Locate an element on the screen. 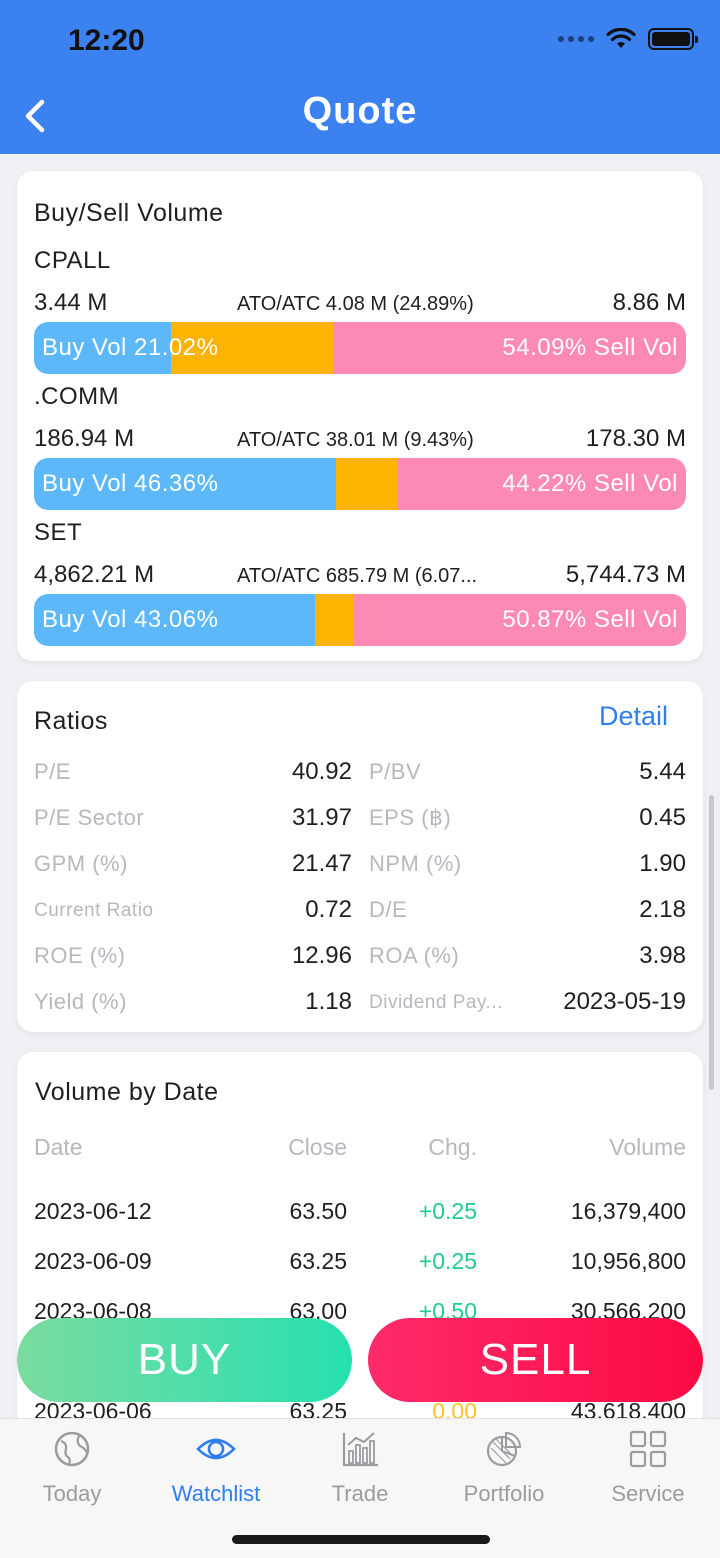 The height and width of the screenshot is (1558, 720). app-header: 12:20 Quote is located at coordinates (360, 77).